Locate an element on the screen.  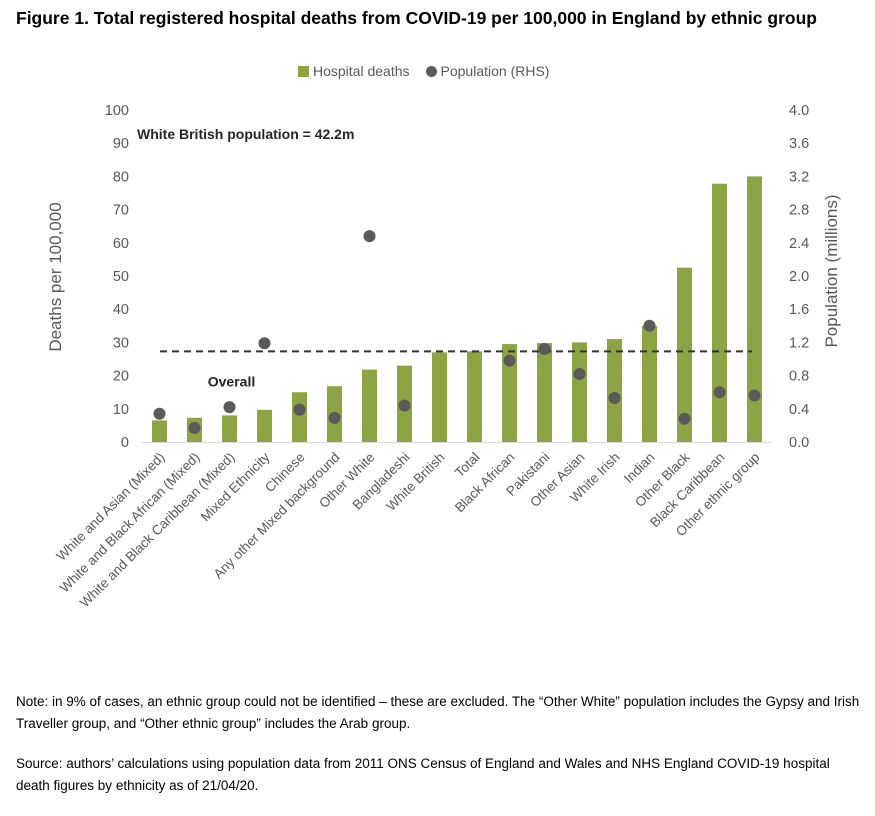
y-tick-label: 70 is located at coordinates (121, 211).